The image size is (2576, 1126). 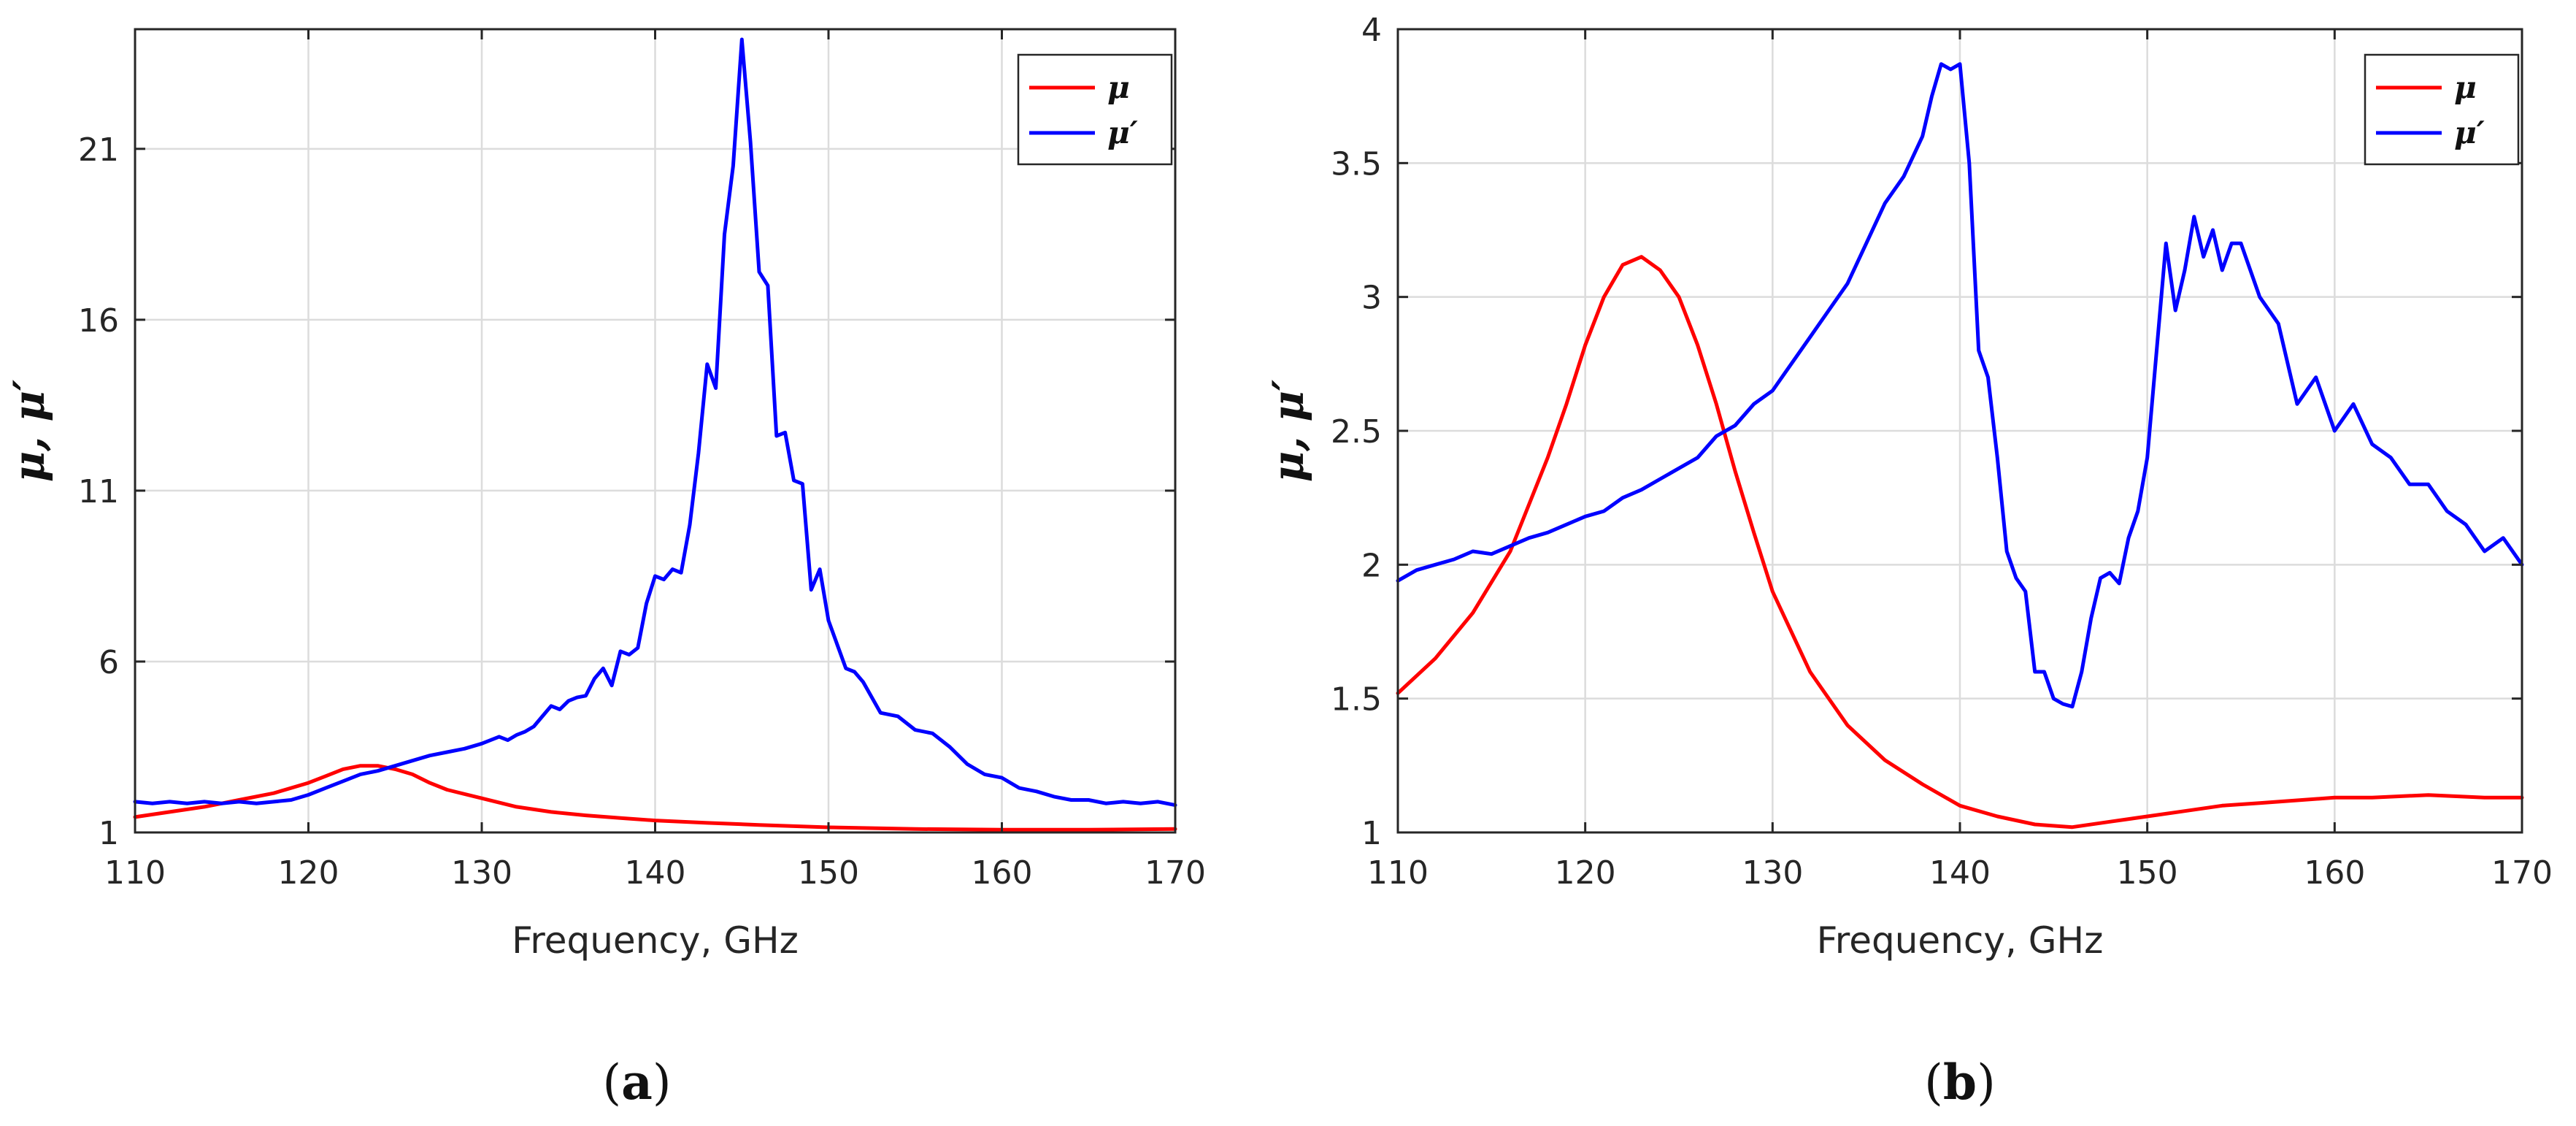 I want to click on y-tick-label: 4, so click(x=1371, y=30).